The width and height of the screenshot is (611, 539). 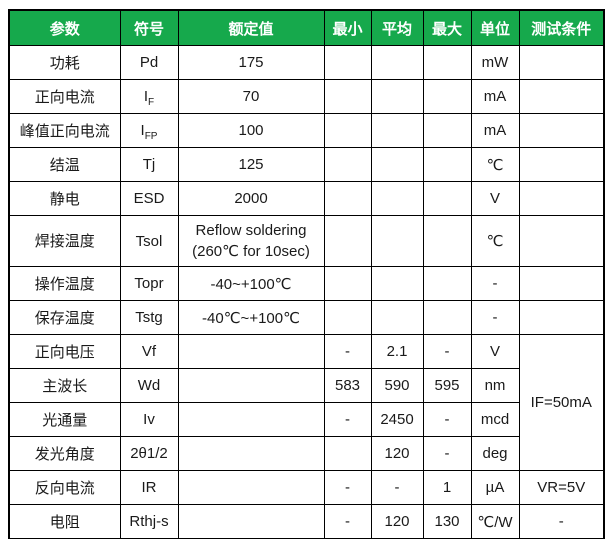 I want to click on cell-param: 主波长, so click(x=64, y=385).